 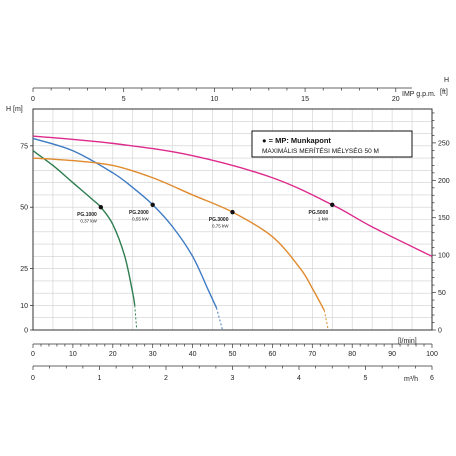 I want to click on y-left-tick-label: 75, so click(x=24, y=146).